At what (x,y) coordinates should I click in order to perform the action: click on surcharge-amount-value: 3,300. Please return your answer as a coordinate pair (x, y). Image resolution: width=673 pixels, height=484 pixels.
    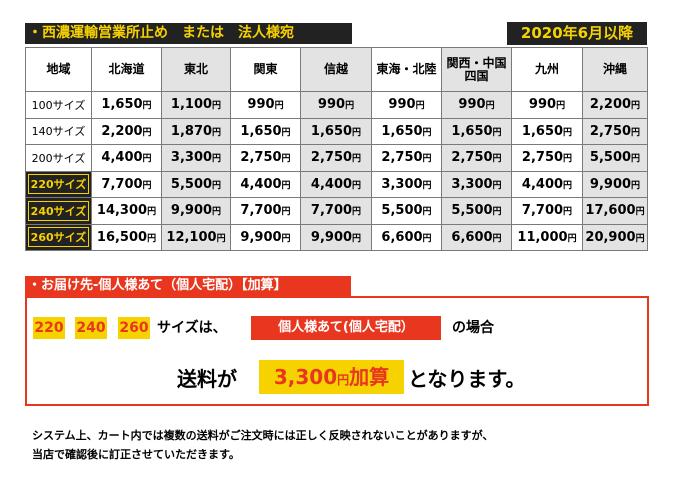
    Looking at the image, I should click on (305, 377).